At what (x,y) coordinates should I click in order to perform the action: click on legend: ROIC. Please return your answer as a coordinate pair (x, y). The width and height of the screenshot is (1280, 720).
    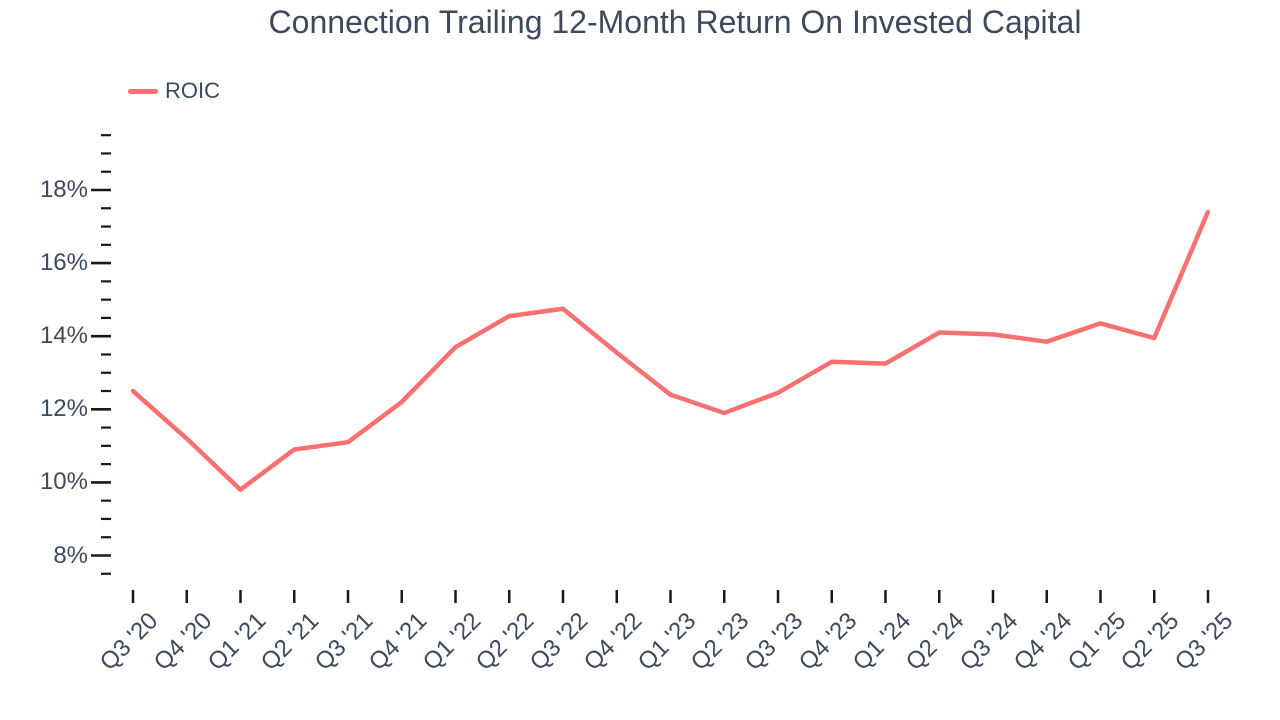
    Looking at the image, I should click on (174, 91).